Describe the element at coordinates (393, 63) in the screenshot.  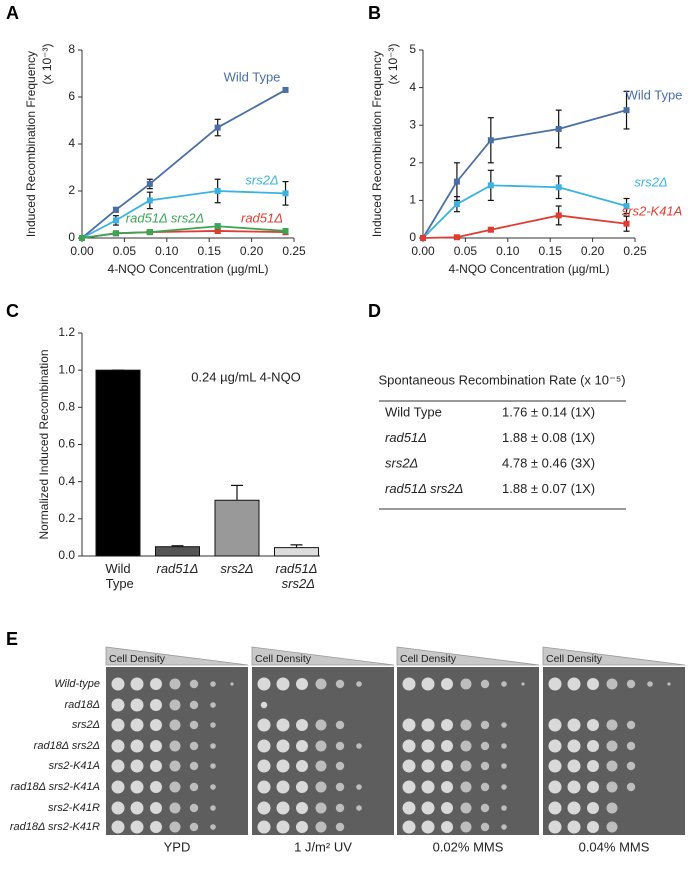
I see `y-axis-unit: (x 10⁻³)` at that location.